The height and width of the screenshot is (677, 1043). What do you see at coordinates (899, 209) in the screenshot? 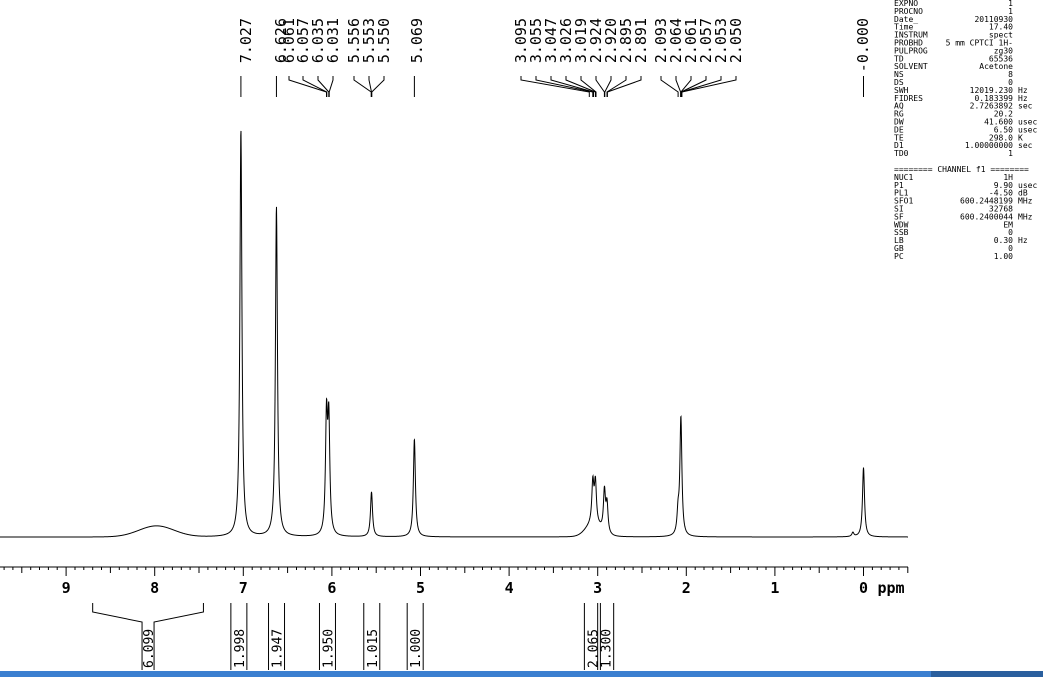
I see `parameter-name: SI` at bounding box center [899, 209].